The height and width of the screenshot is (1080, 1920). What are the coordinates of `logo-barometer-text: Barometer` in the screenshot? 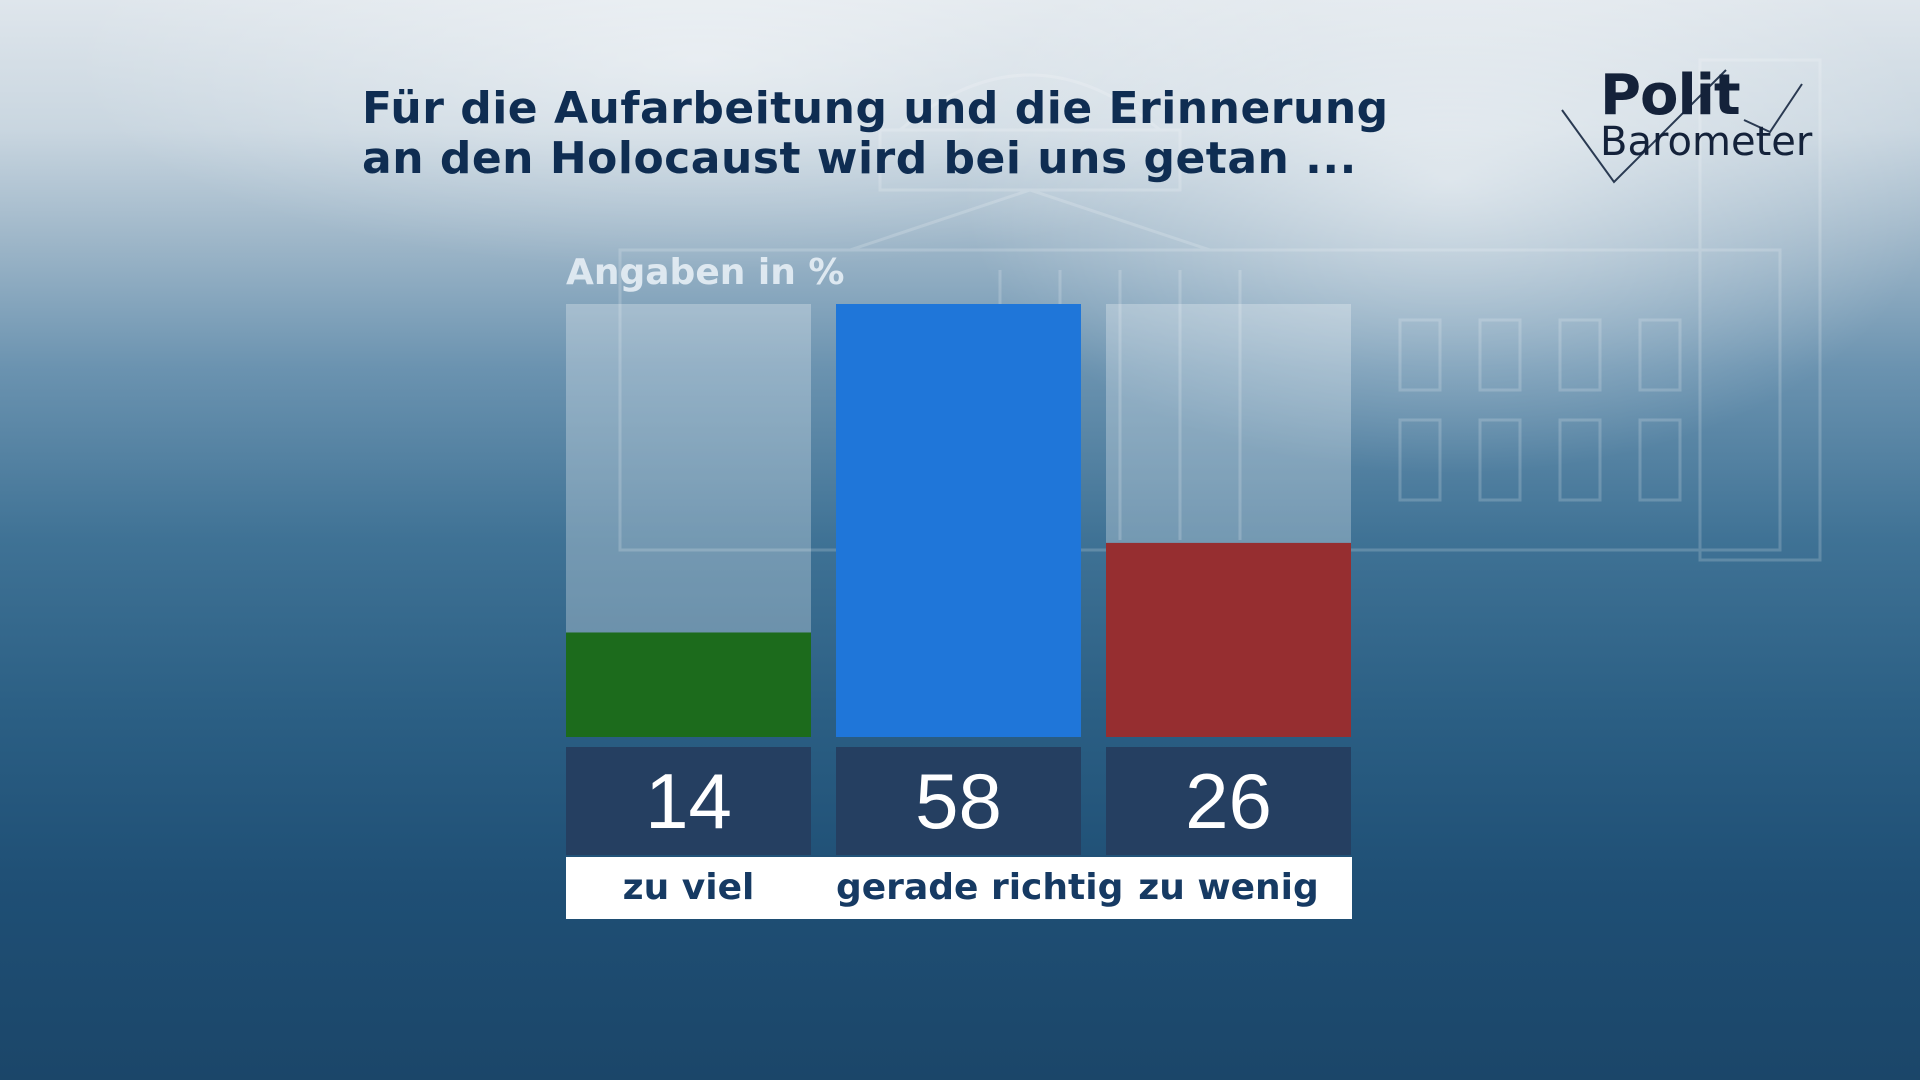 It's located at (1706, 142).